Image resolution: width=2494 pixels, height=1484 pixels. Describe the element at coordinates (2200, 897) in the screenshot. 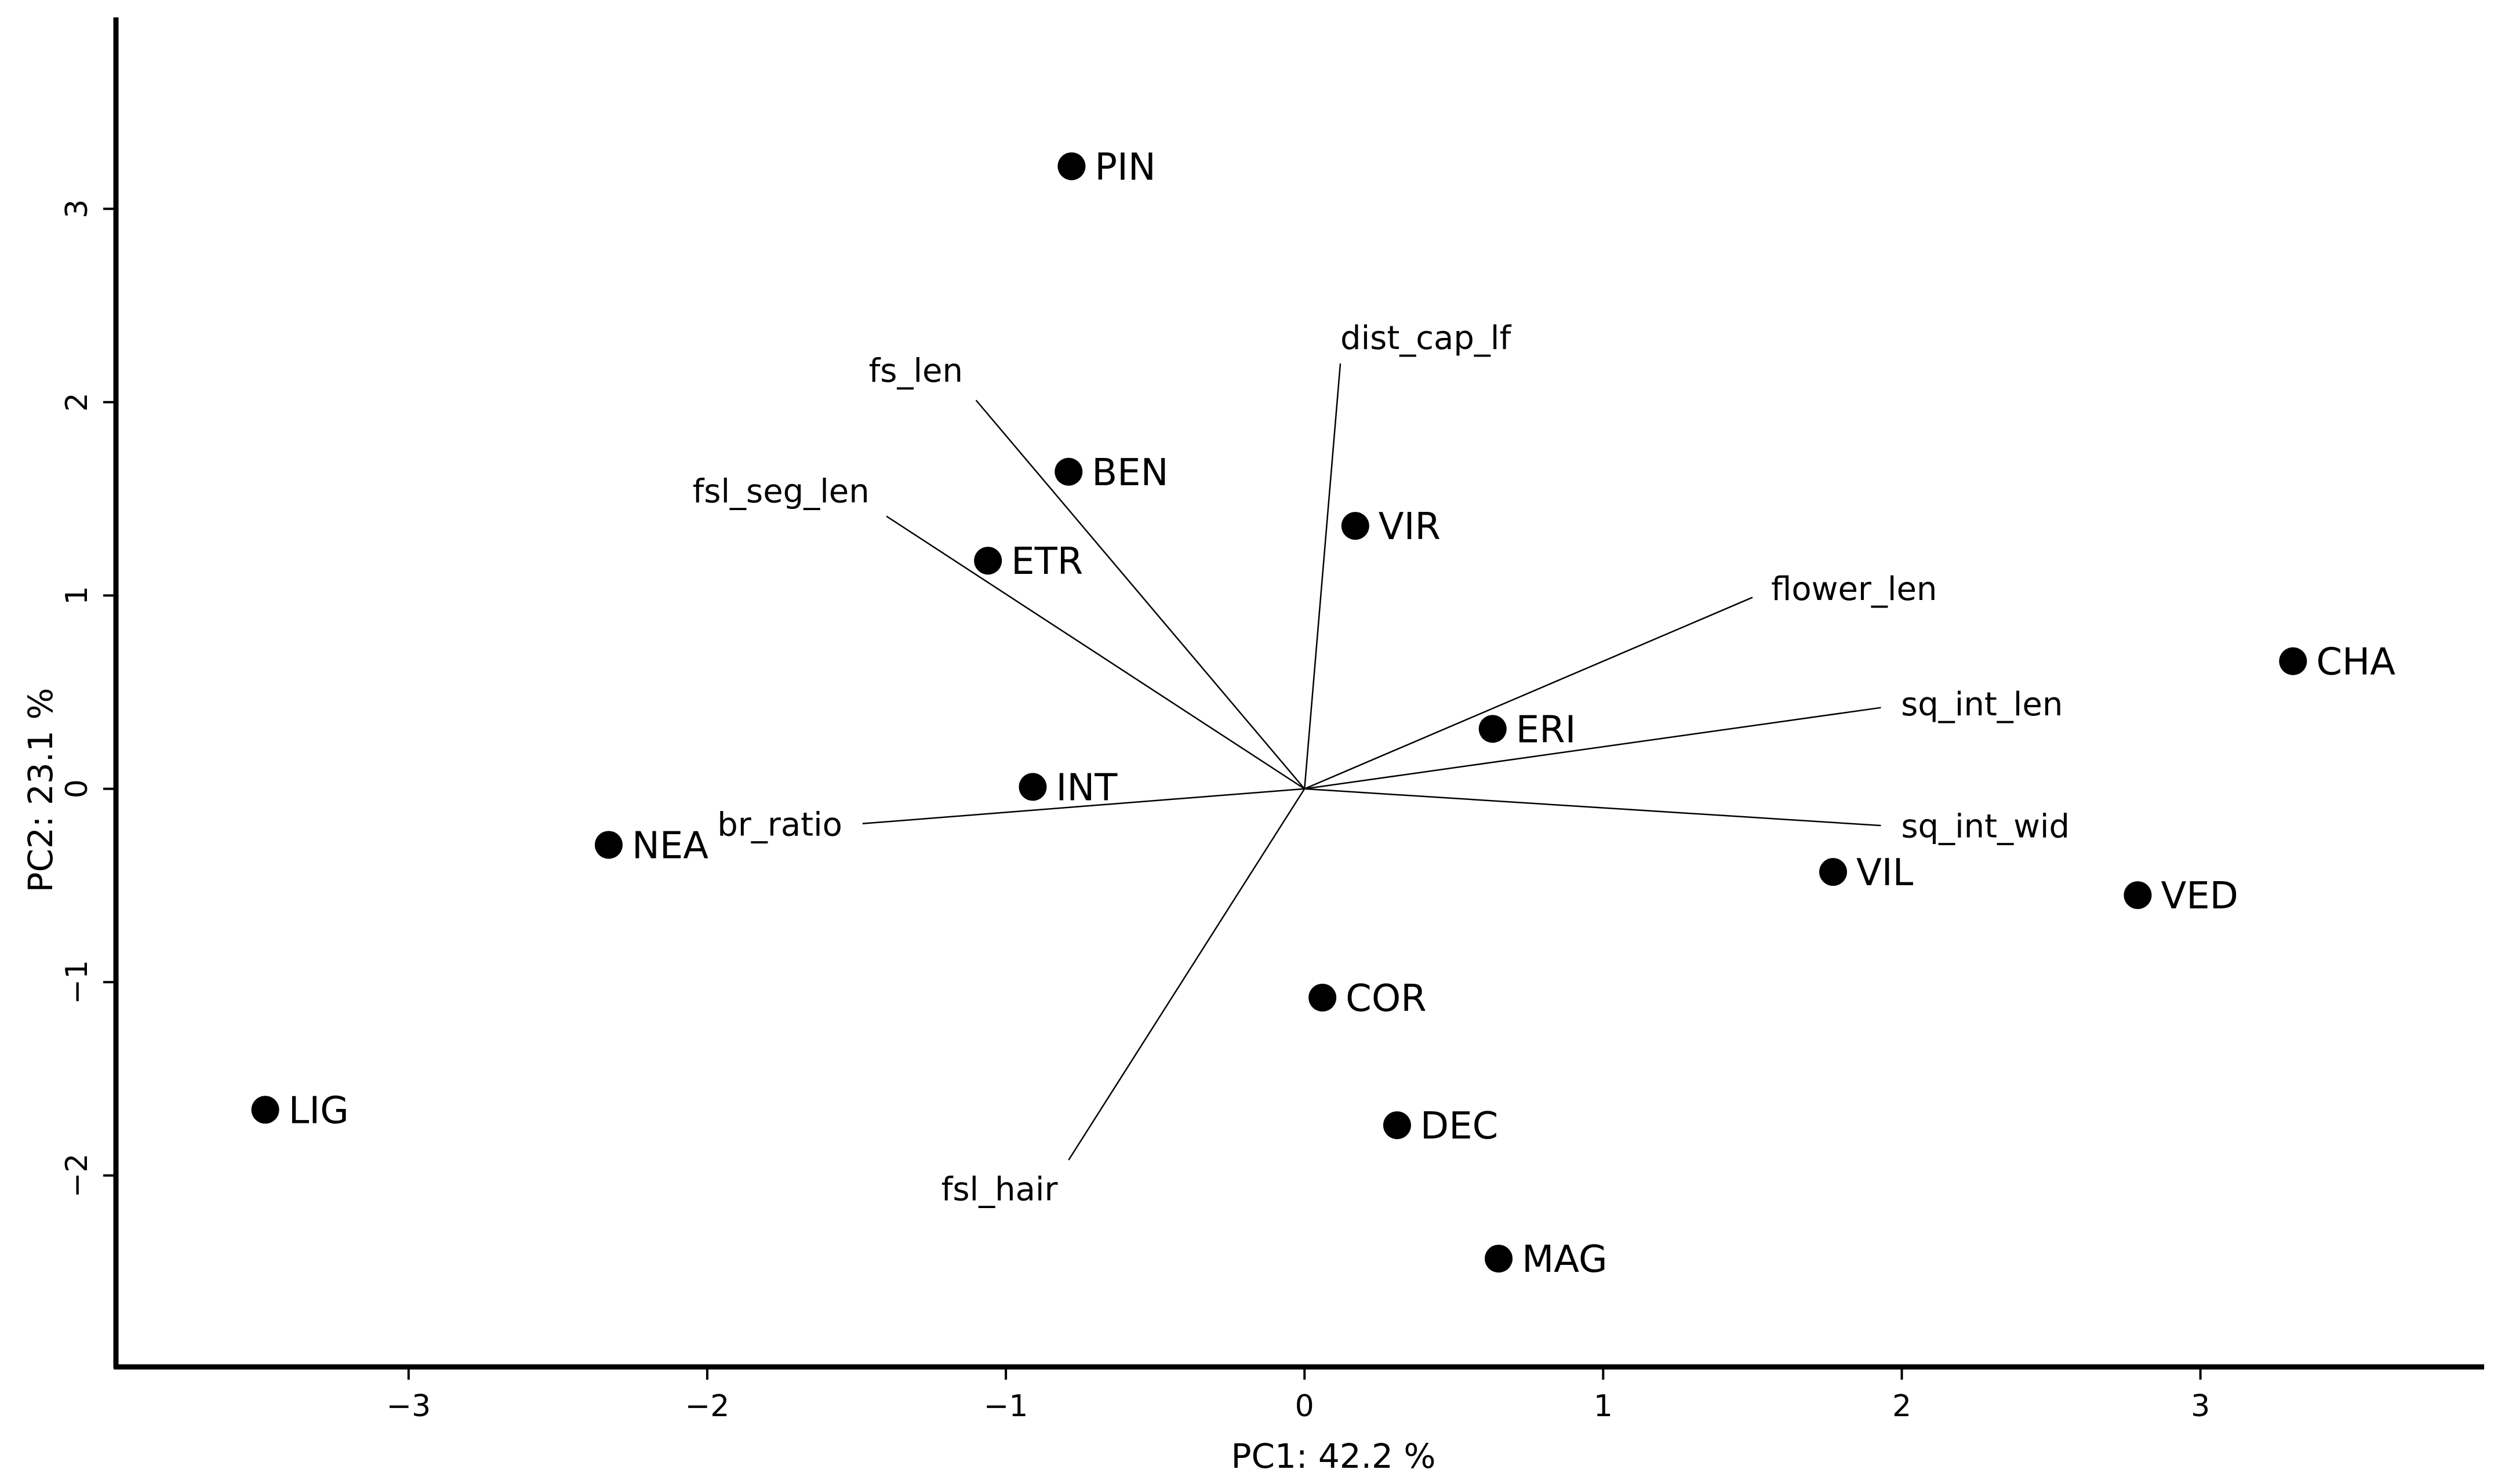

I see `point-label: VED` at that location.